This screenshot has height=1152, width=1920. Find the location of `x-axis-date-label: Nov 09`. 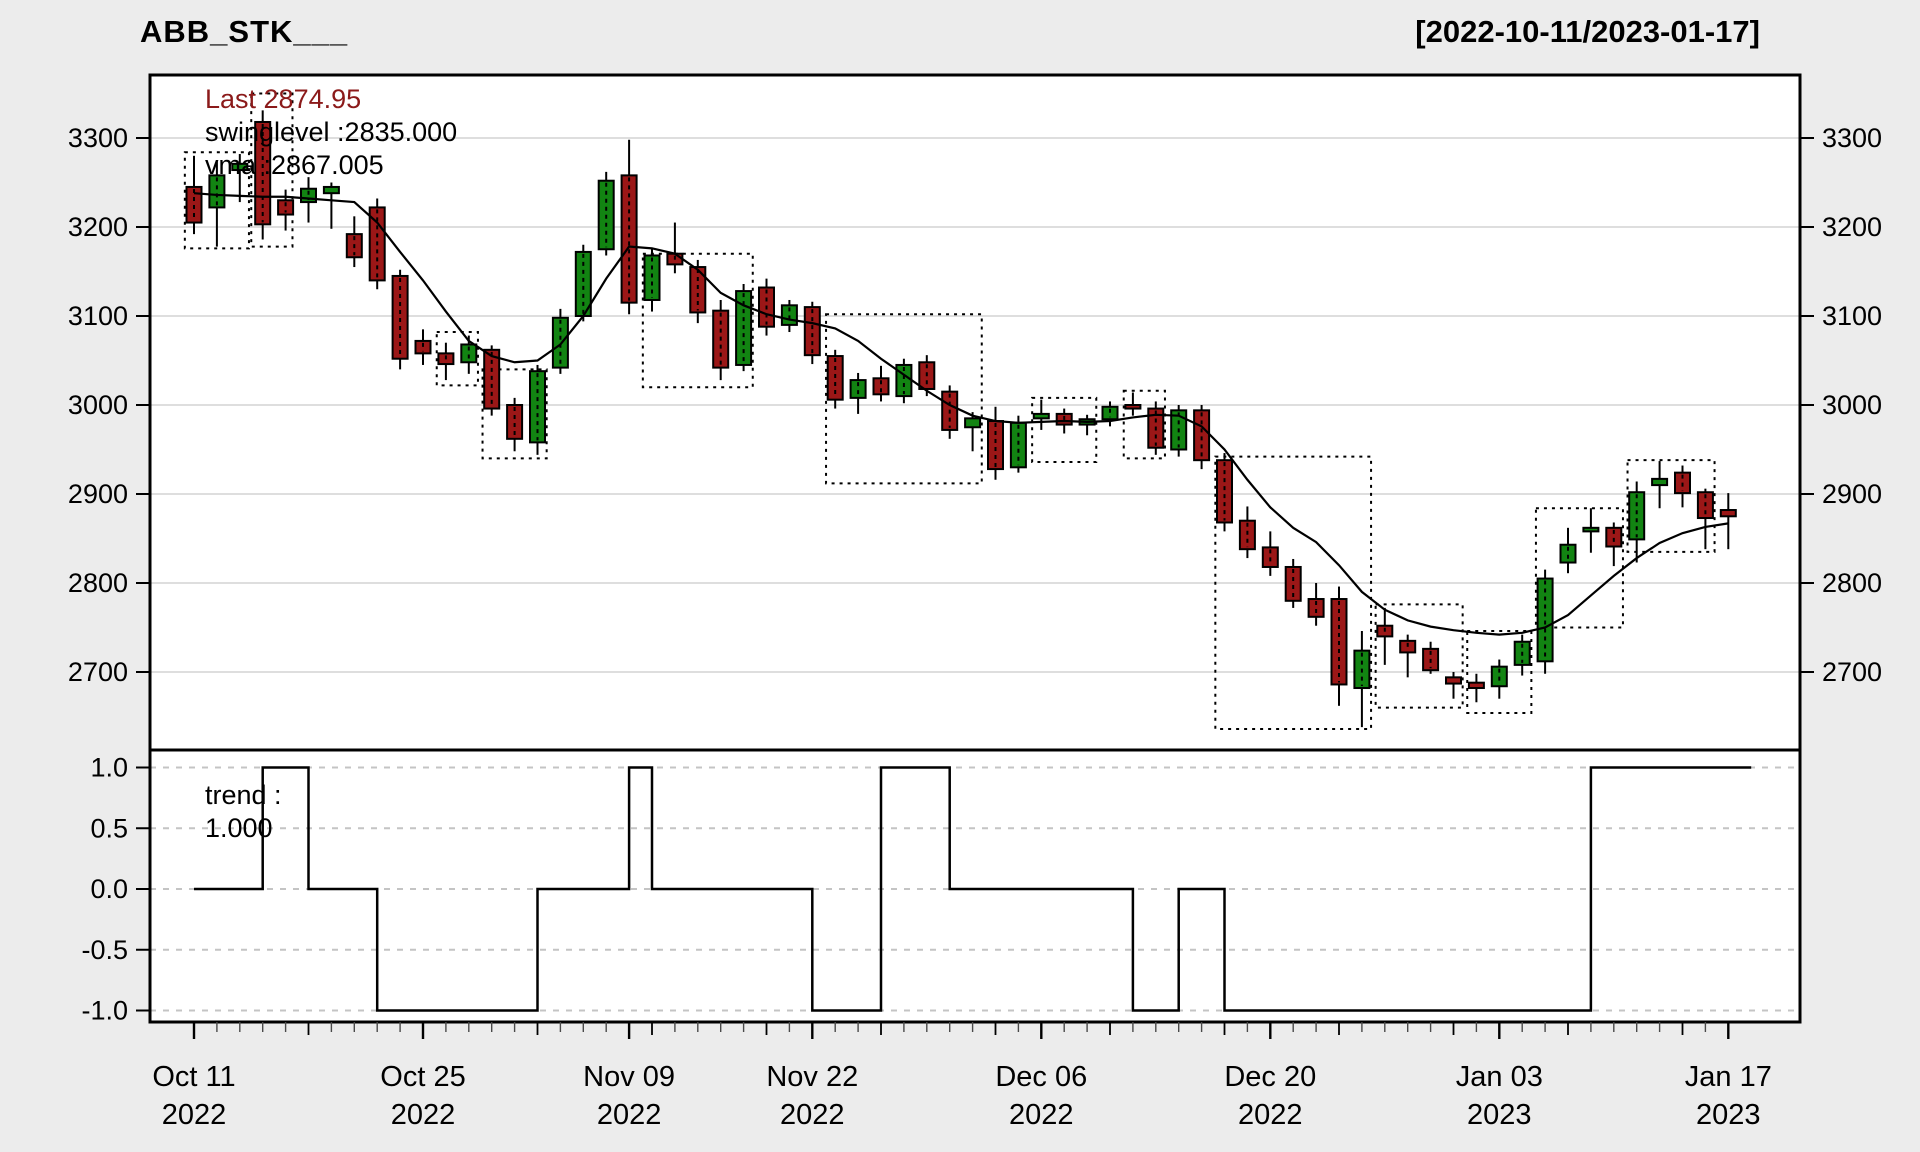

x-axis-date-label: Nov 09 is located at coordinates (629, 1077).